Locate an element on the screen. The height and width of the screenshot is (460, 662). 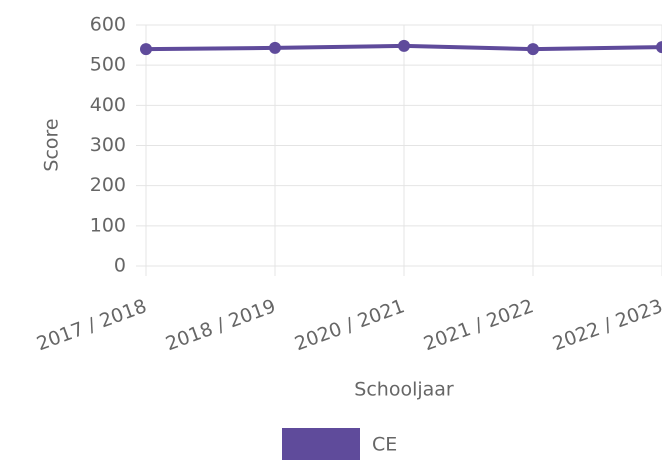
y-tick-label: 500 is located at coordinates (108, 65).